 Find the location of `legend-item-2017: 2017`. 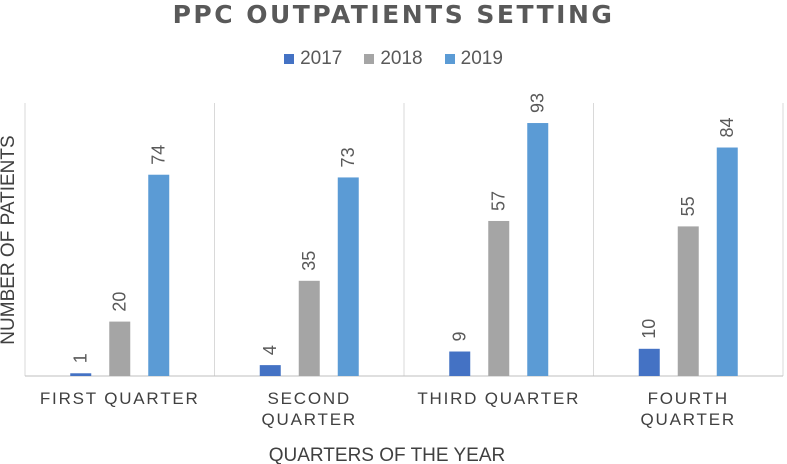

legend-item-2017: 2017 is located at coordinates (313, 59).